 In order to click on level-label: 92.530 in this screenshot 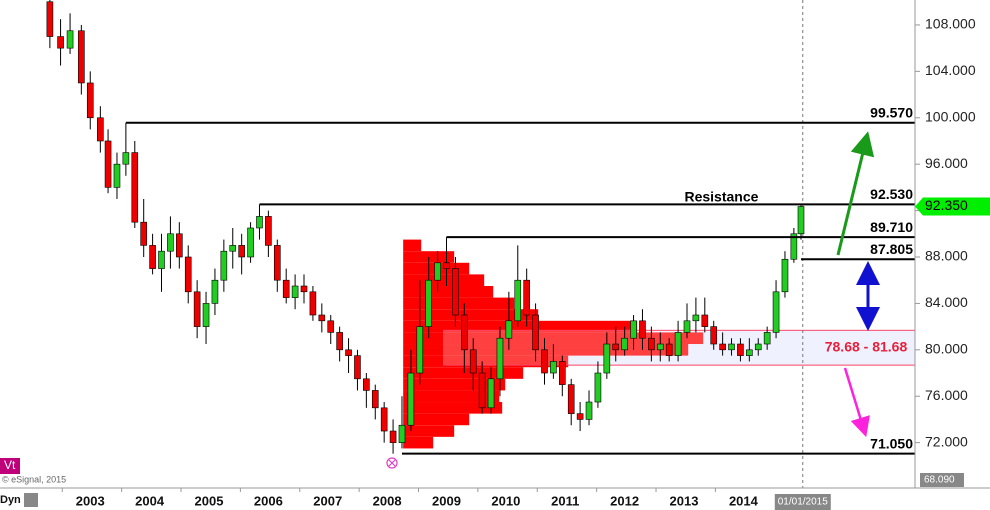, I will do `click(891, 194)`.